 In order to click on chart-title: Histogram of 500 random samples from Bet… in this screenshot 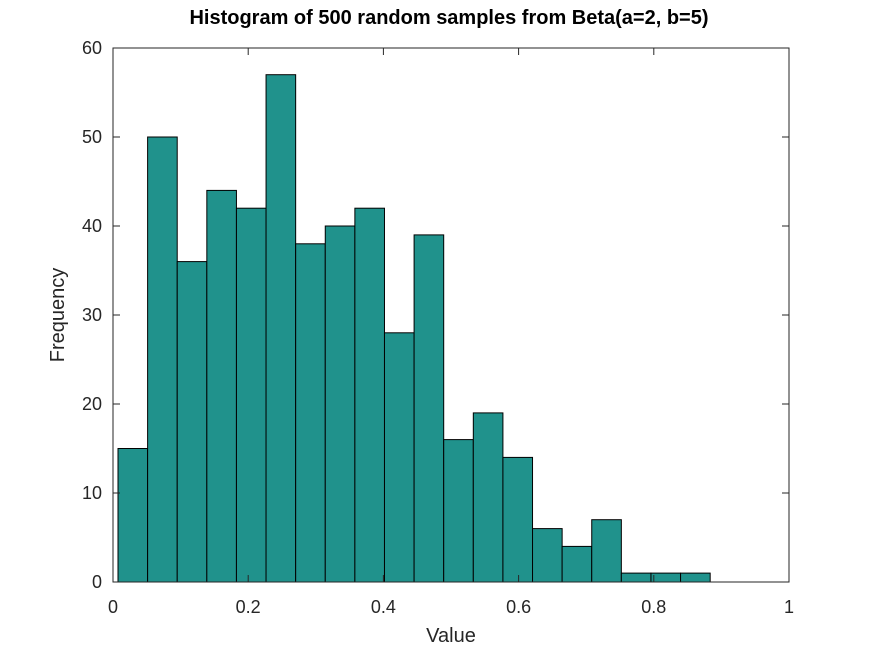, I will do `click(448, 18)`.